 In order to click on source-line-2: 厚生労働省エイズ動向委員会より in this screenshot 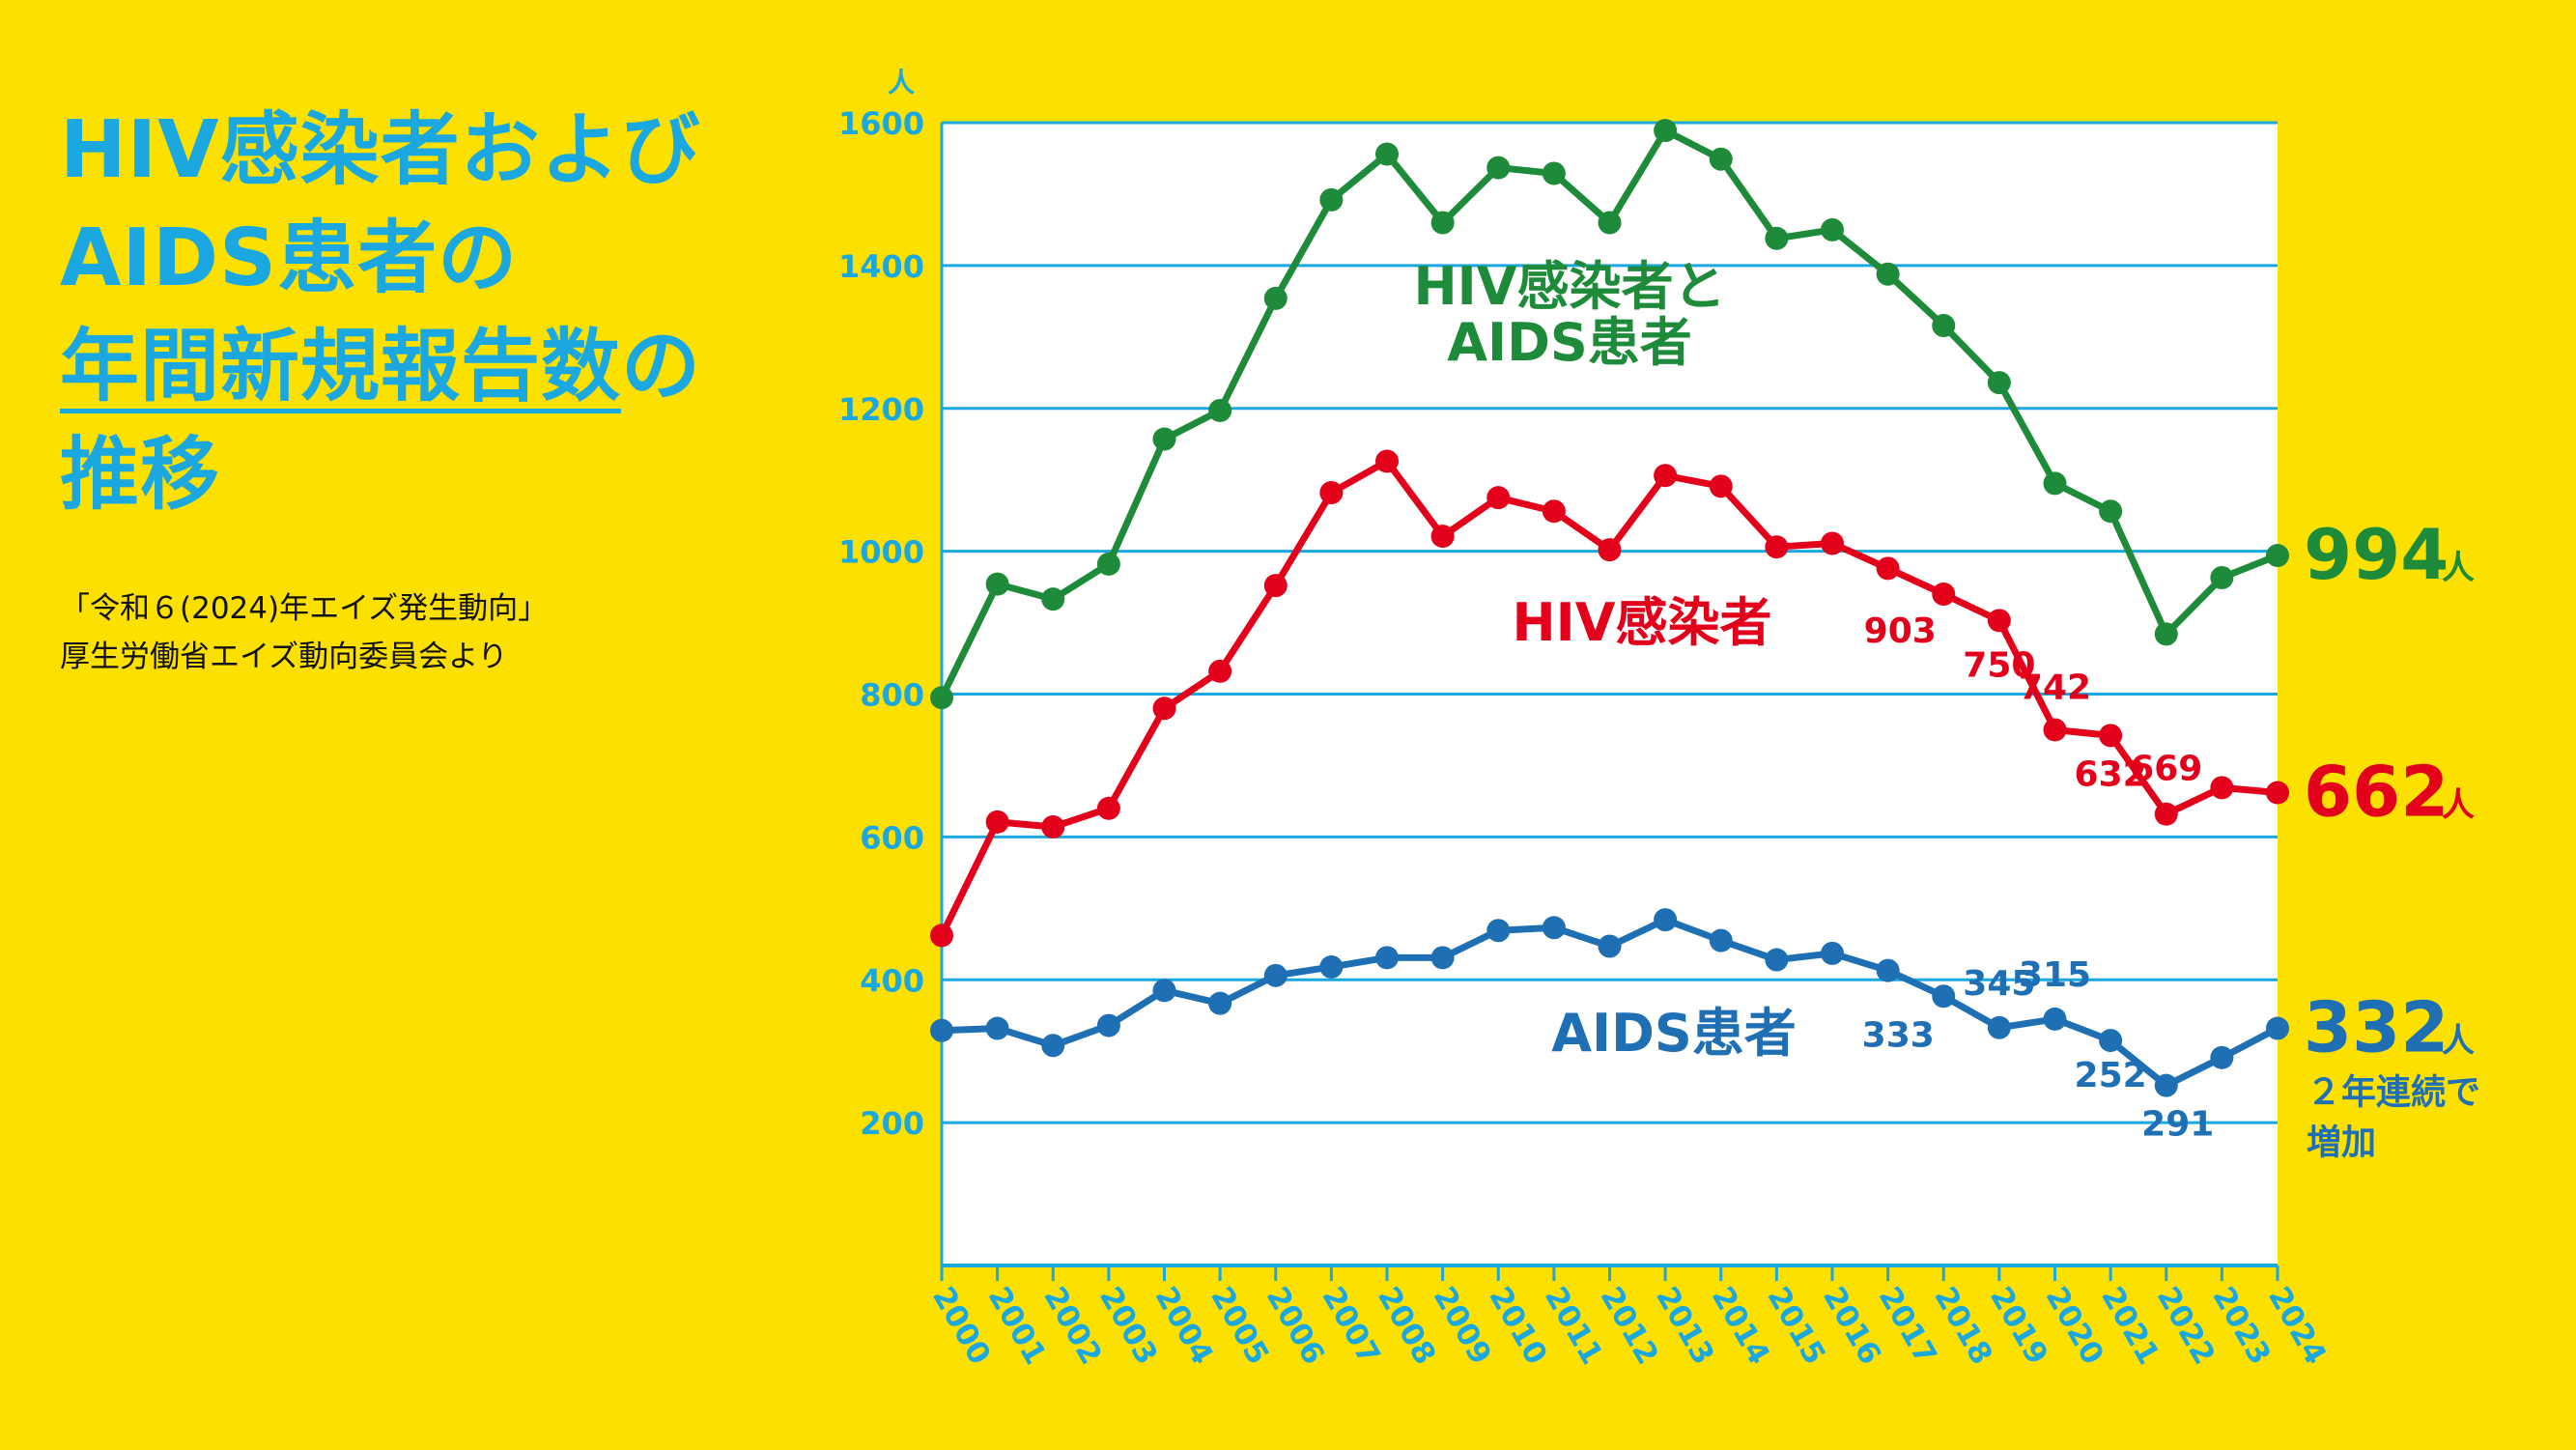, I will do `click(284, 657)`.